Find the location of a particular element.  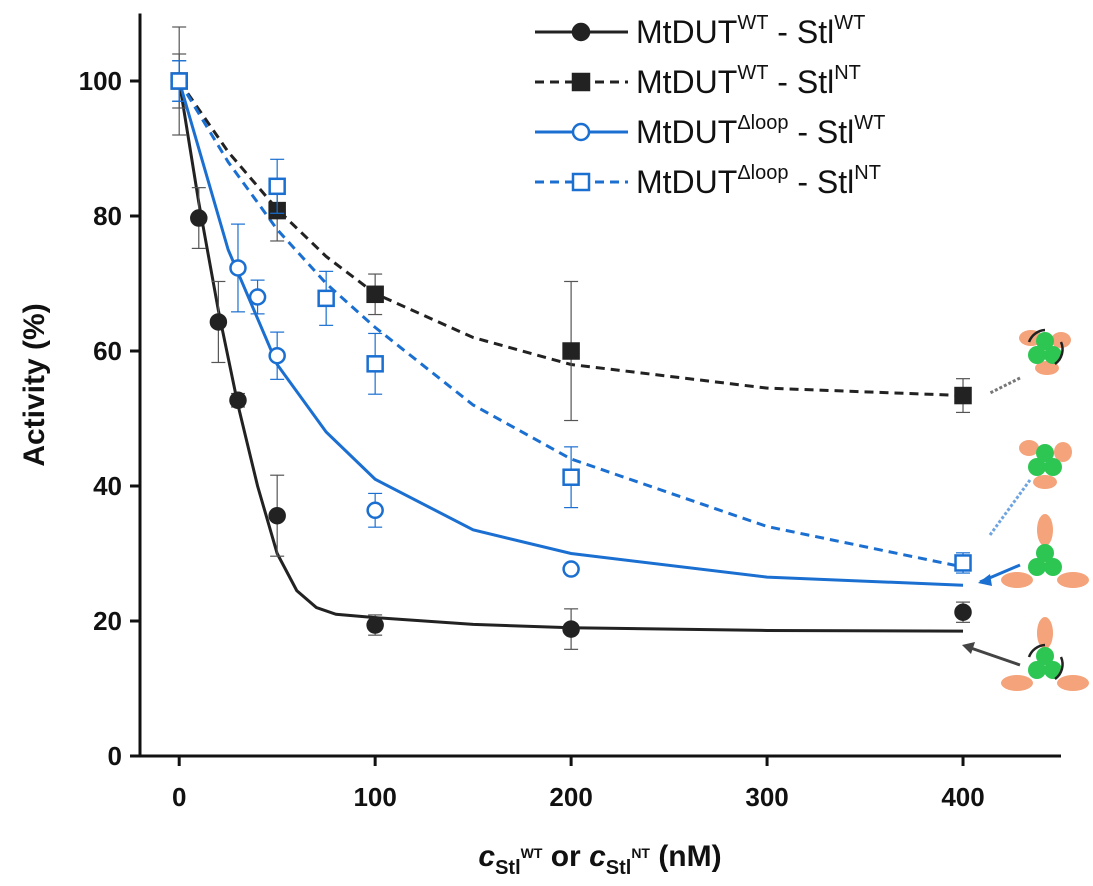

y-tick-label: 0 is located at coordinates (115, 756).